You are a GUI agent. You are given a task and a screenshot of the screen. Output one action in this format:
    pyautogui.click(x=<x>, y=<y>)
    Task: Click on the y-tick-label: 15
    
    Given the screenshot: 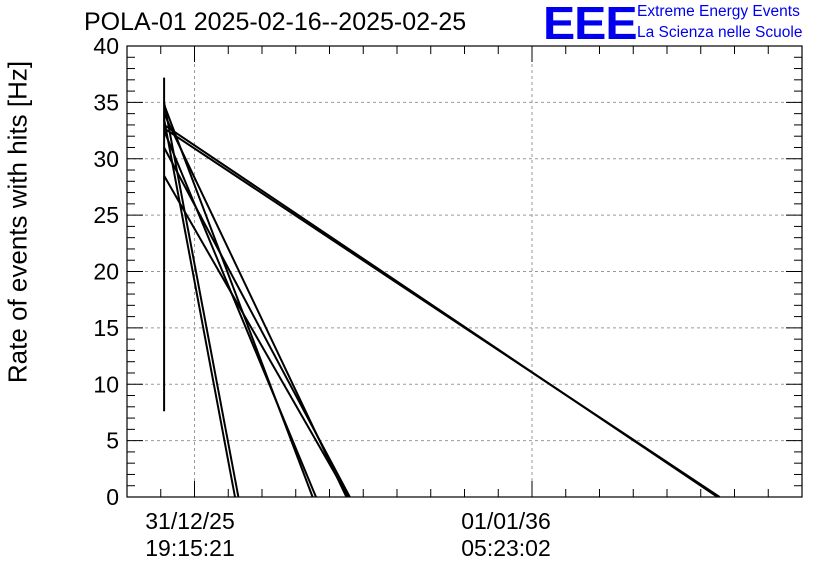 What is the action you would take?
    pyautogui.click(x=106, y=328)
    